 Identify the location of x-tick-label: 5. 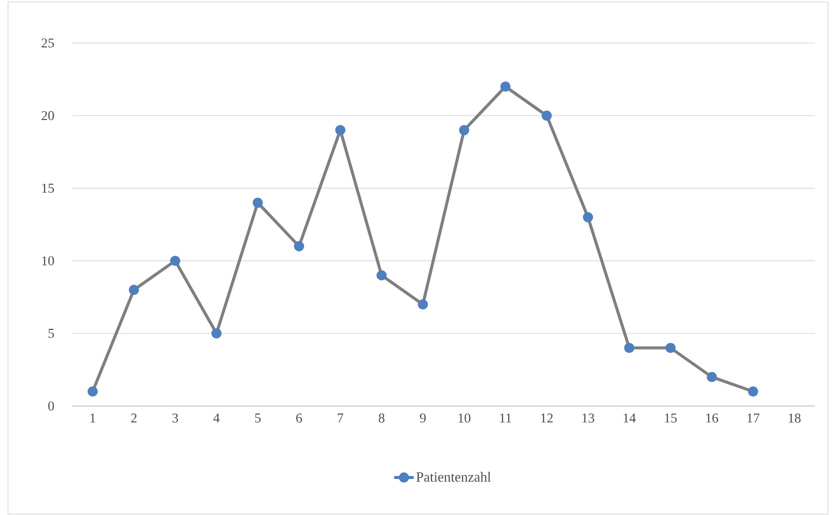
(258, 418).